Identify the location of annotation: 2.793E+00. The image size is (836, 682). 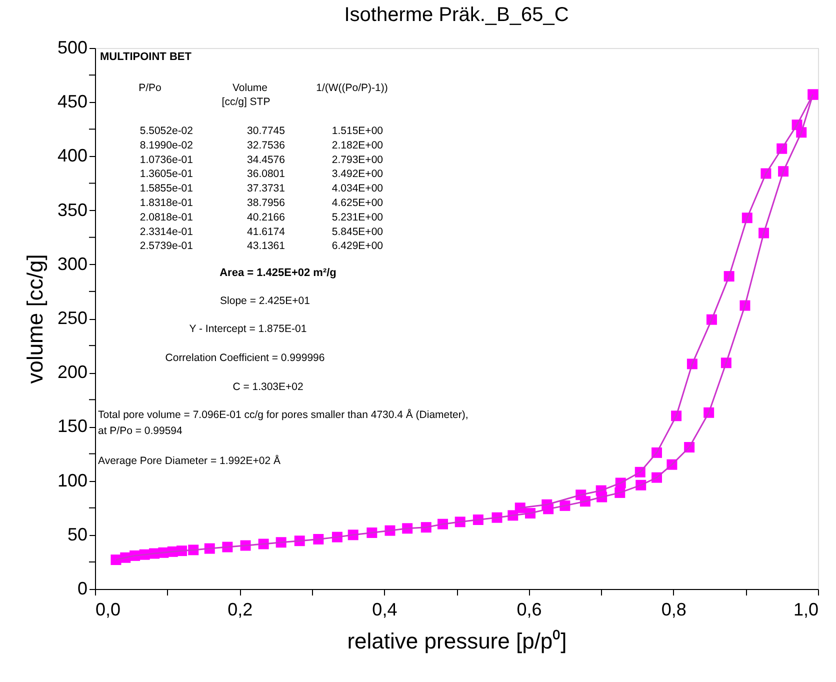
(358, 160).